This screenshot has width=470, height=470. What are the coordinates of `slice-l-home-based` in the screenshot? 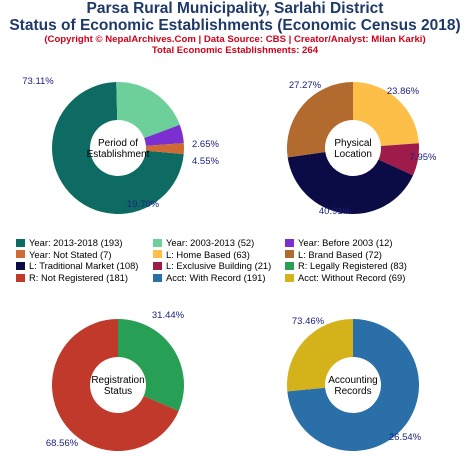 It's located at (386, 114).